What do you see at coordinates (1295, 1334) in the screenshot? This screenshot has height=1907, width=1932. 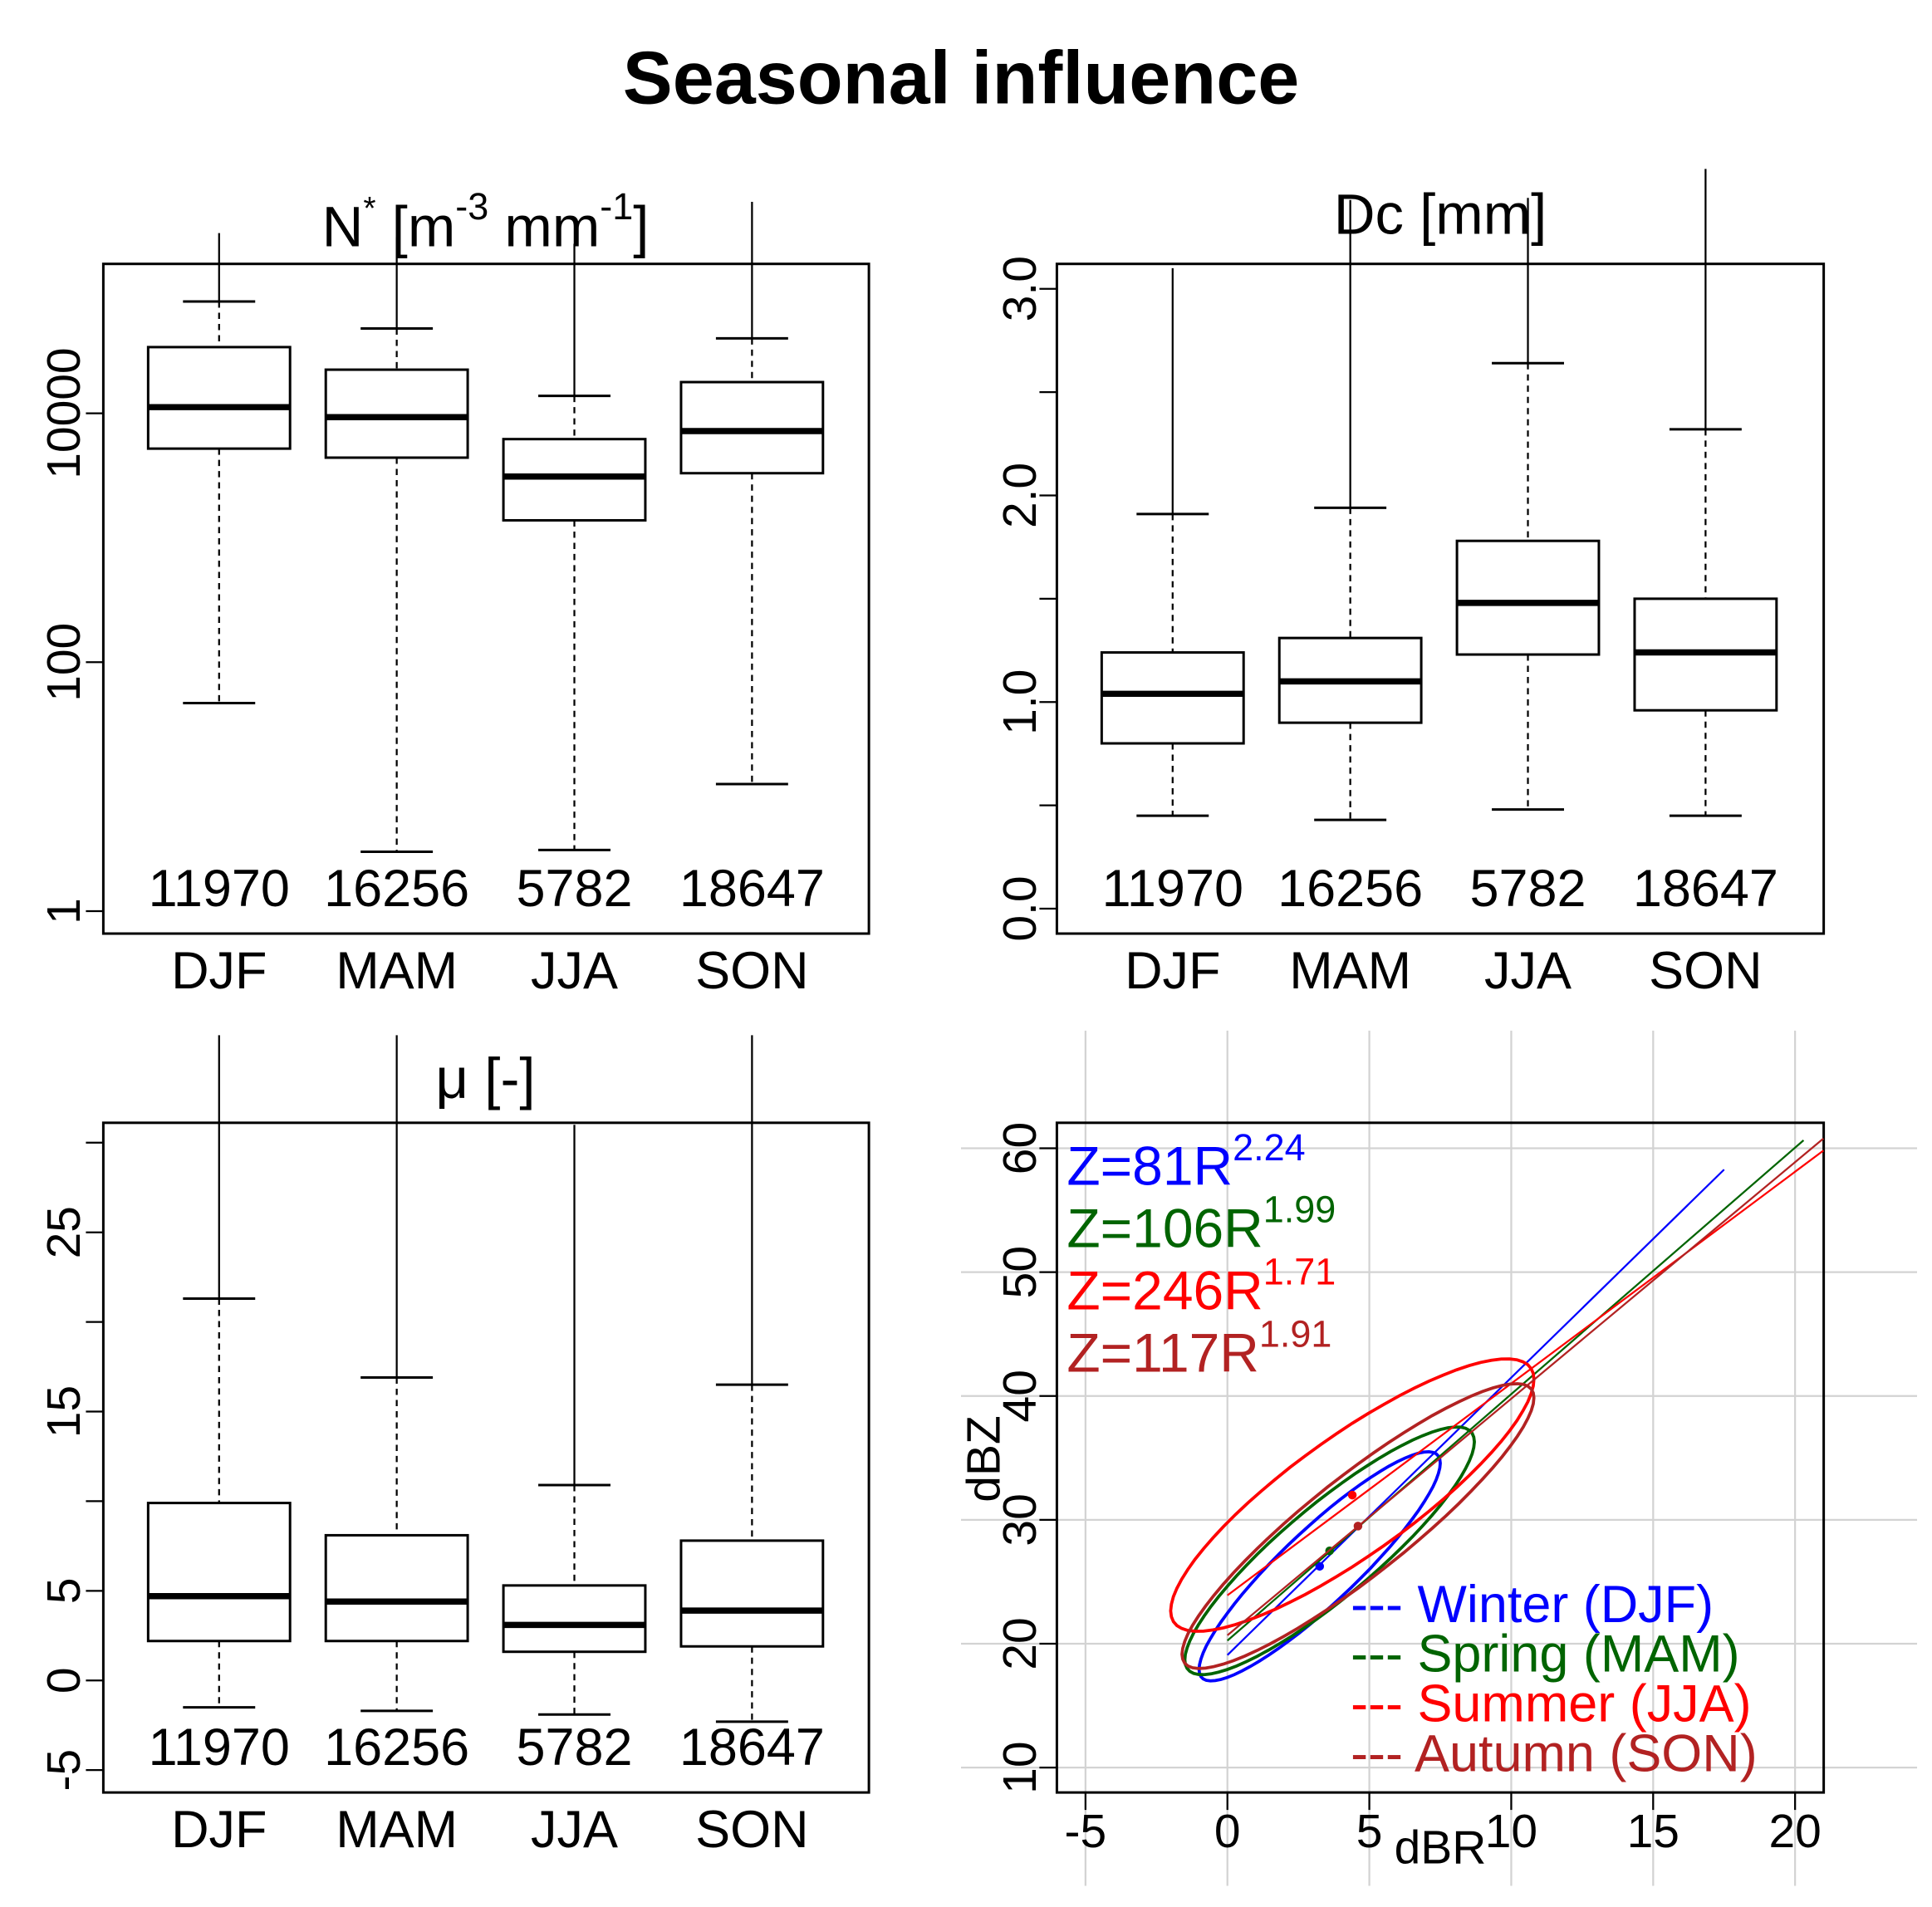 I see `equation-exponent: 1.91` at bounding box center [1295, 1334].